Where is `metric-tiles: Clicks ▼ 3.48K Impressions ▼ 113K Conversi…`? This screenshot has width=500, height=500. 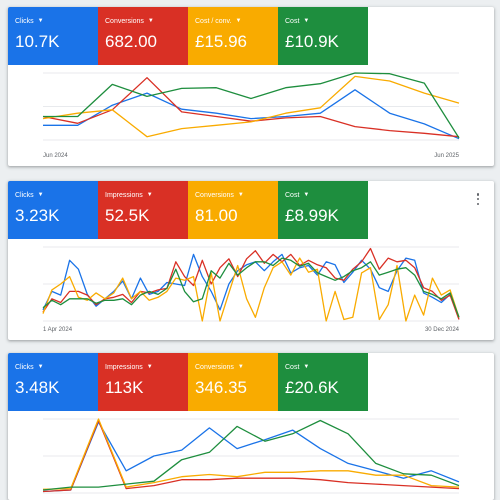 metric-tiles: Clicks ▼ 3.48K Impressions ▼ 113K Conversi… is located at coordinates (188, 382).